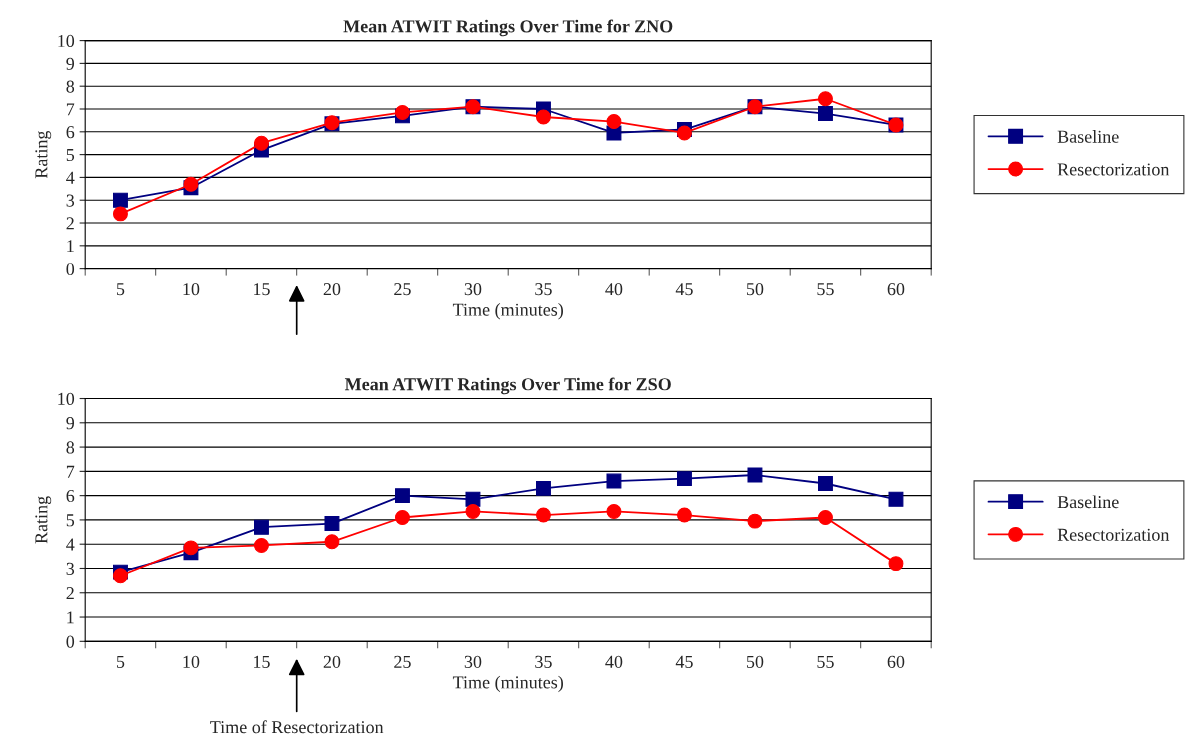  I want to click on text: Time of Resectorization, so click(297, 727).